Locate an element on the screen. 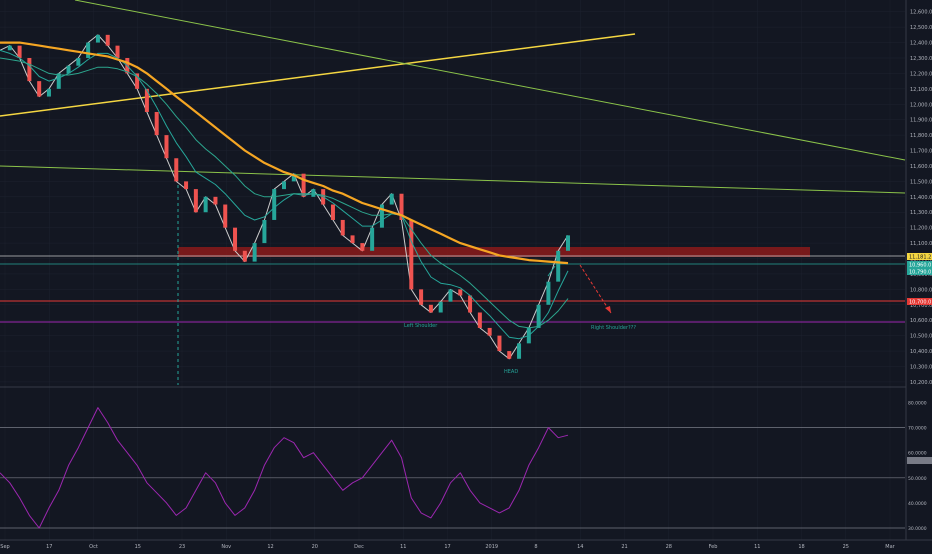 The height and width of the screenshot is (554, 932). rsi-series-group is located at coordinates (284, 468).